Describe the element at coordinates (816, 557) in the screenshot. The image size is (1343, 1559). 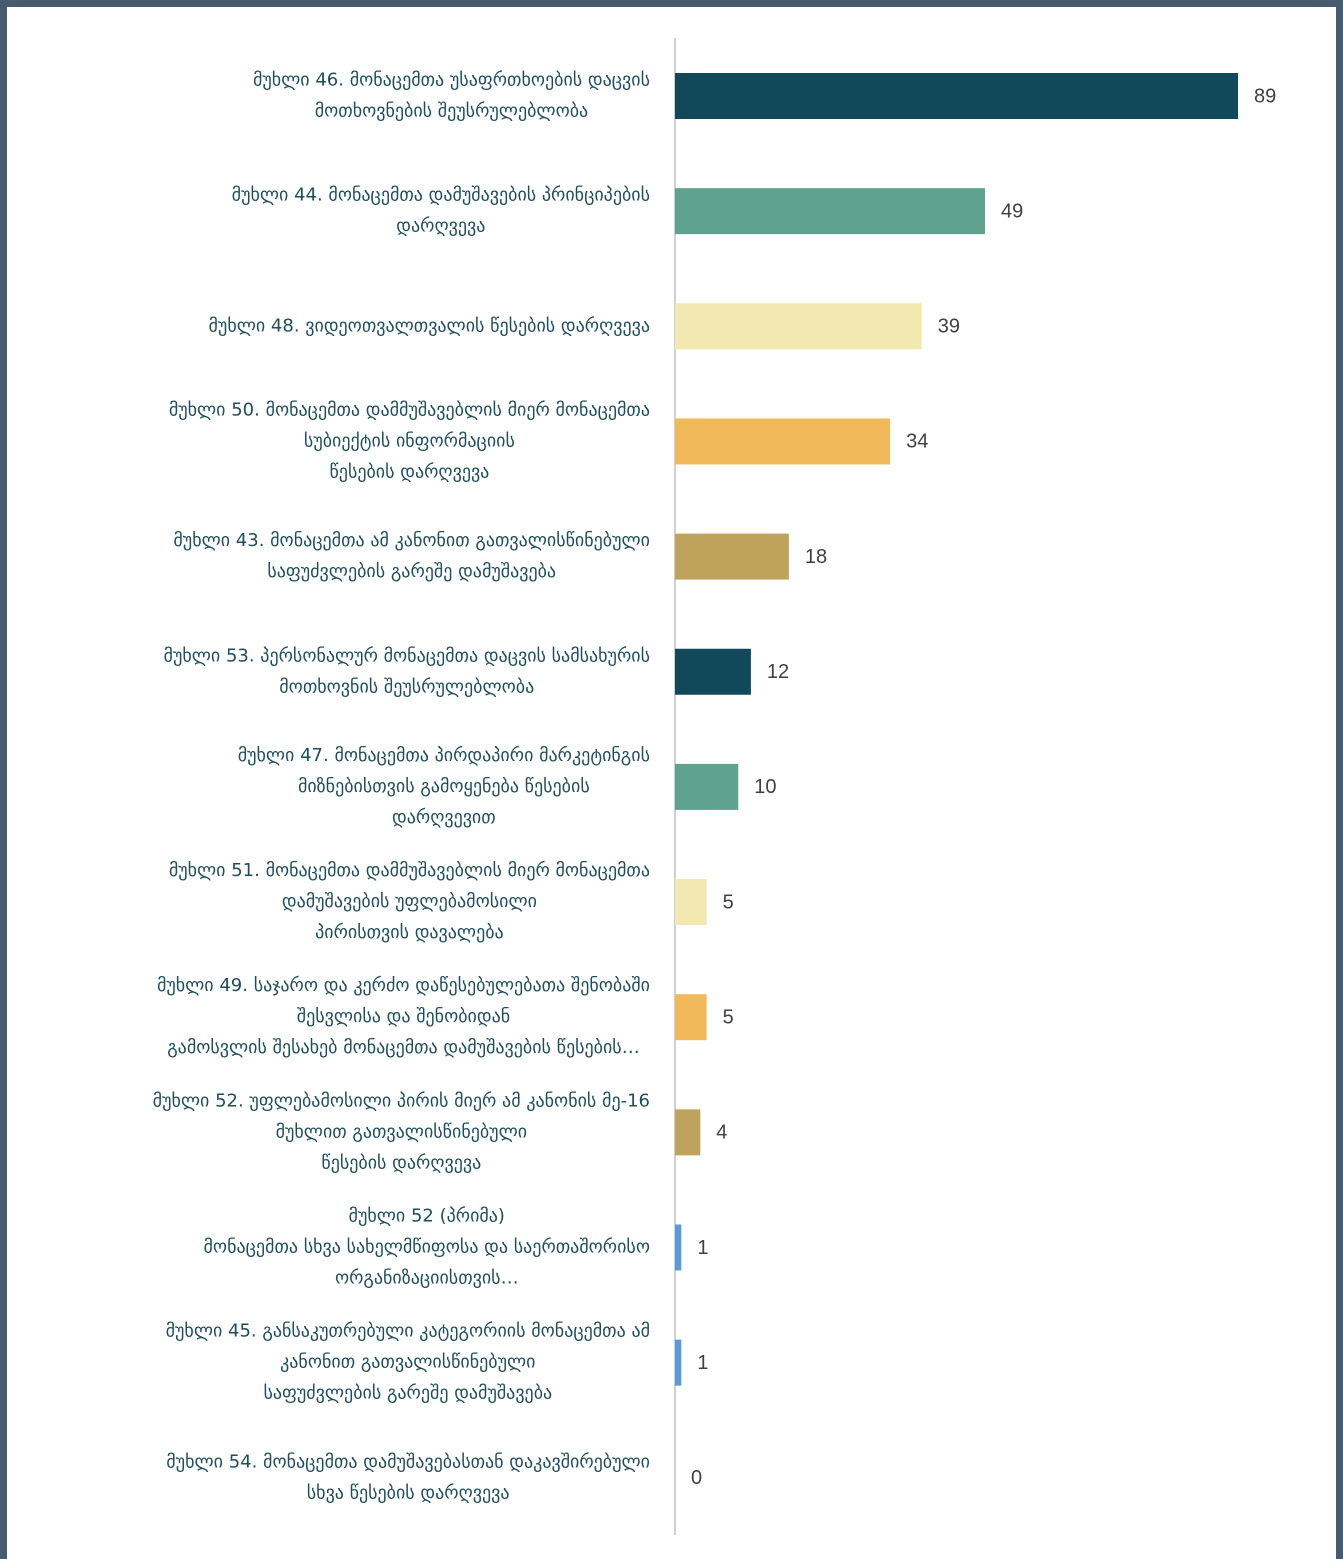
I see `value-label: 18` at that location.